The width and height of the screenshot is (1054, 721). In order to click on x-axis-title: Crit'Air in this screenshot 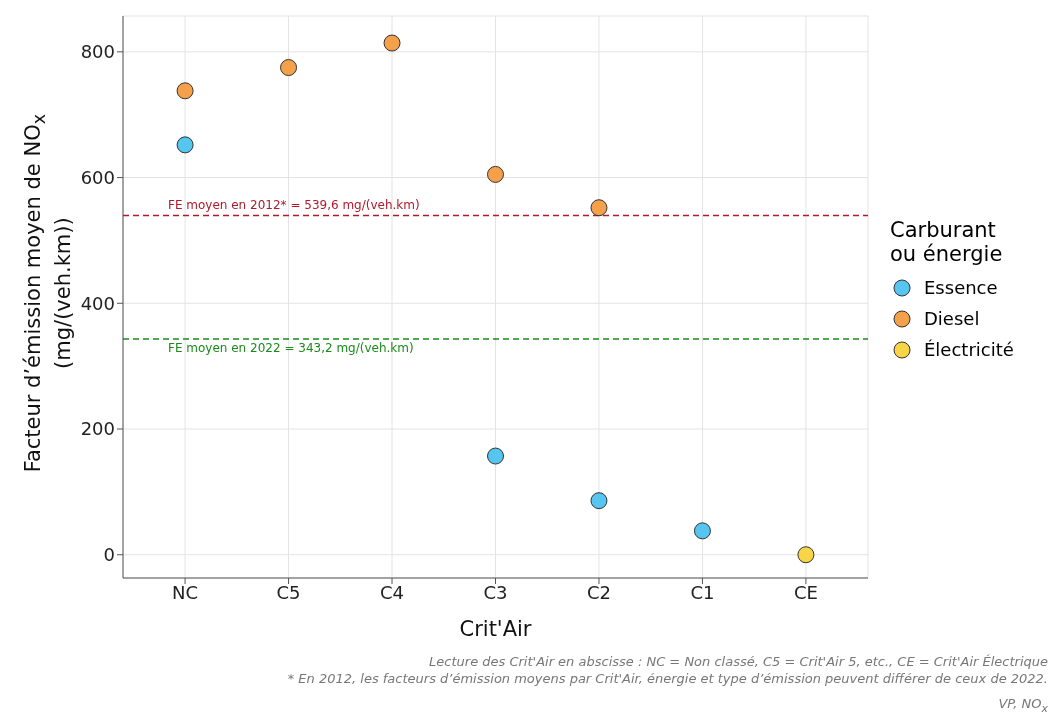, I will do `click(495, 629)`.